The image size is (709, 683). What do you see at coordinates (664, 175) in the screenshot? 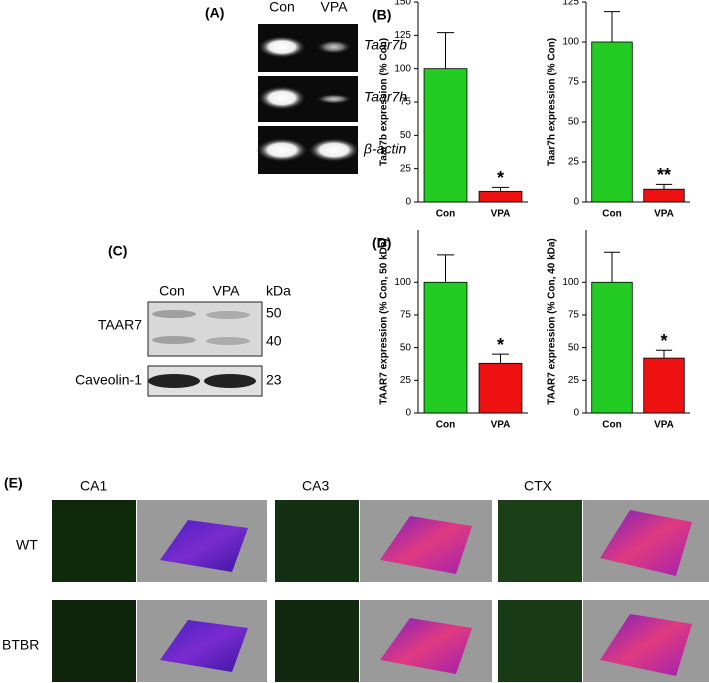
I see `significance: **` at bounding box center [664, 175].